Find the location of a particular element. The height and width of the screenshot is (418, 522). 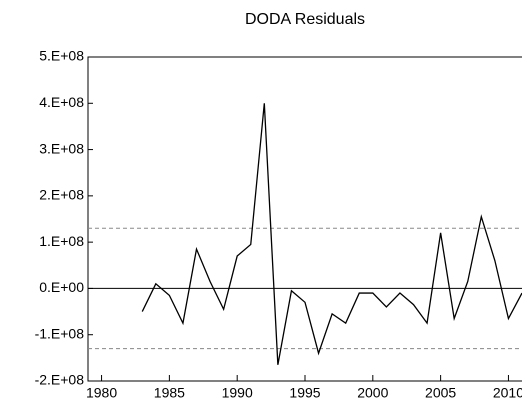

x-tick-label: 2005 is located at coordinates (440, 393).